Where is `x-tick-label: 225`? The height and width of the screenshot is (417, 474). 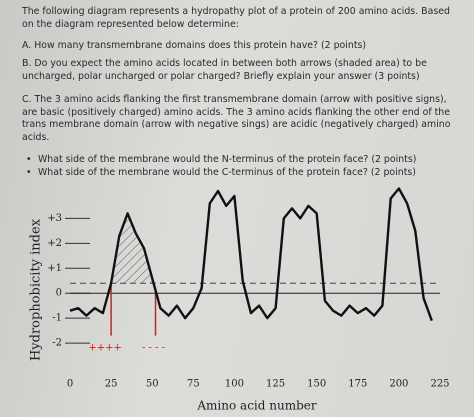 x-tick-label: 225 is located at coordinates (439, 384).